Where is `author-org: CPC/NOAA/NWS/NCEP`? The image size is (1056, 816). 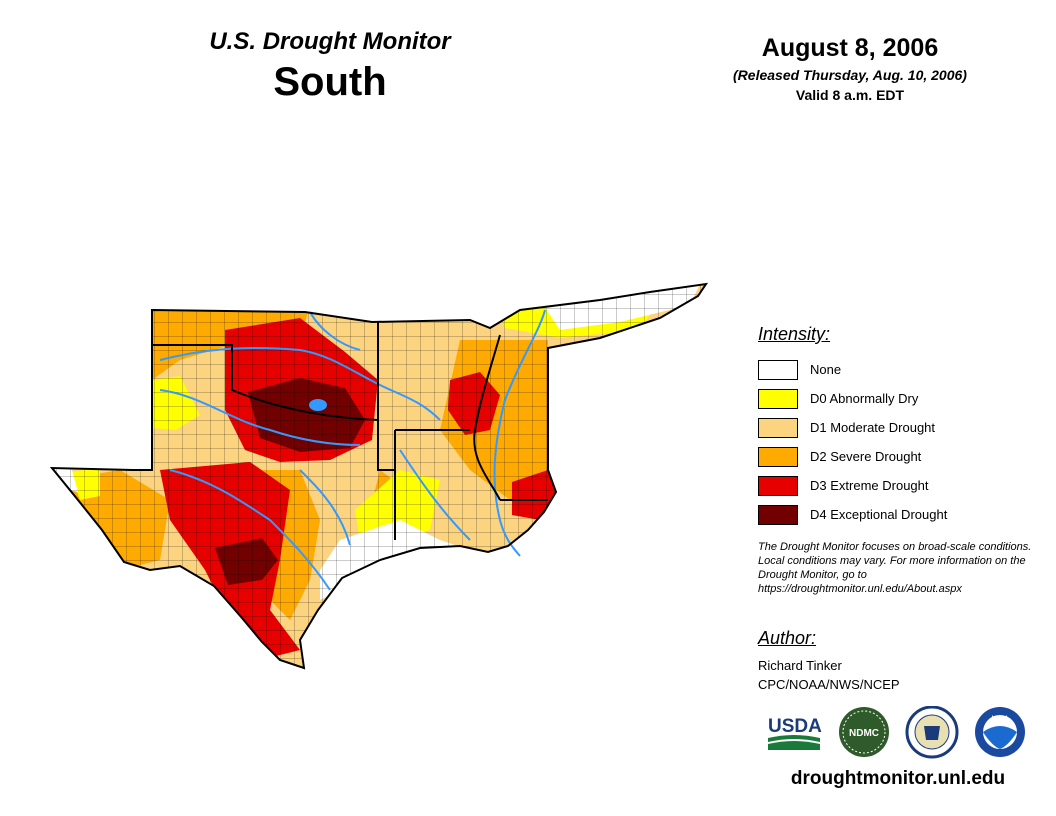 author-org: CPC/NOAA/NWS/NCEP is located at coordinates (829, 684).